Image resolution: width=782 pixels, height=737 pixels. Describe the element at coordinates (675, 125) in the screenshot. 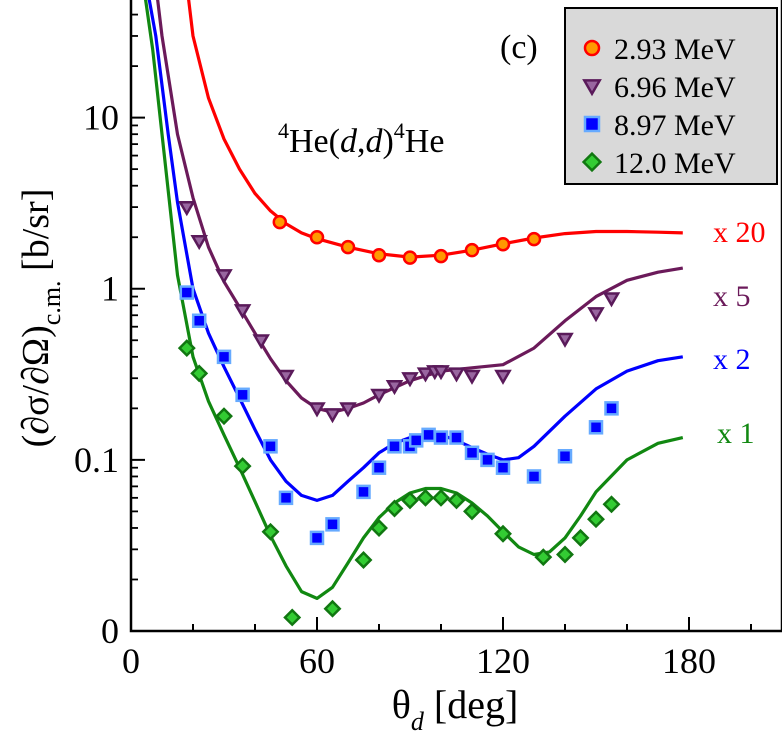

I see `legend-label-8-97-mev: 8.97 MeV` at that location.